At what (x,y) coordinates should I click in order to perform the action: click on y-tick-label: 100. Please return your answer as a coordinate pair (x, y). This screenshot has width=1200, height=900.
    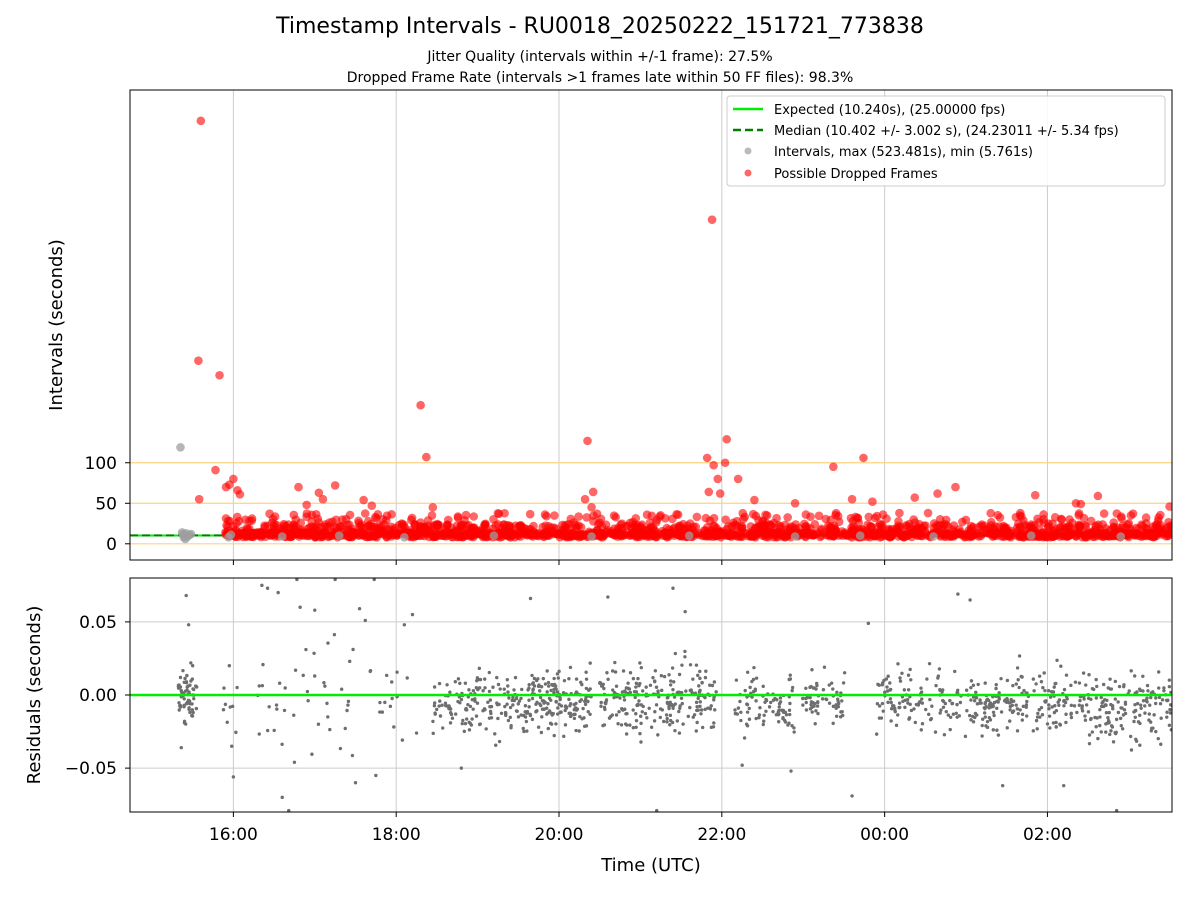
    Looking at the image, I should click on (101, 464).